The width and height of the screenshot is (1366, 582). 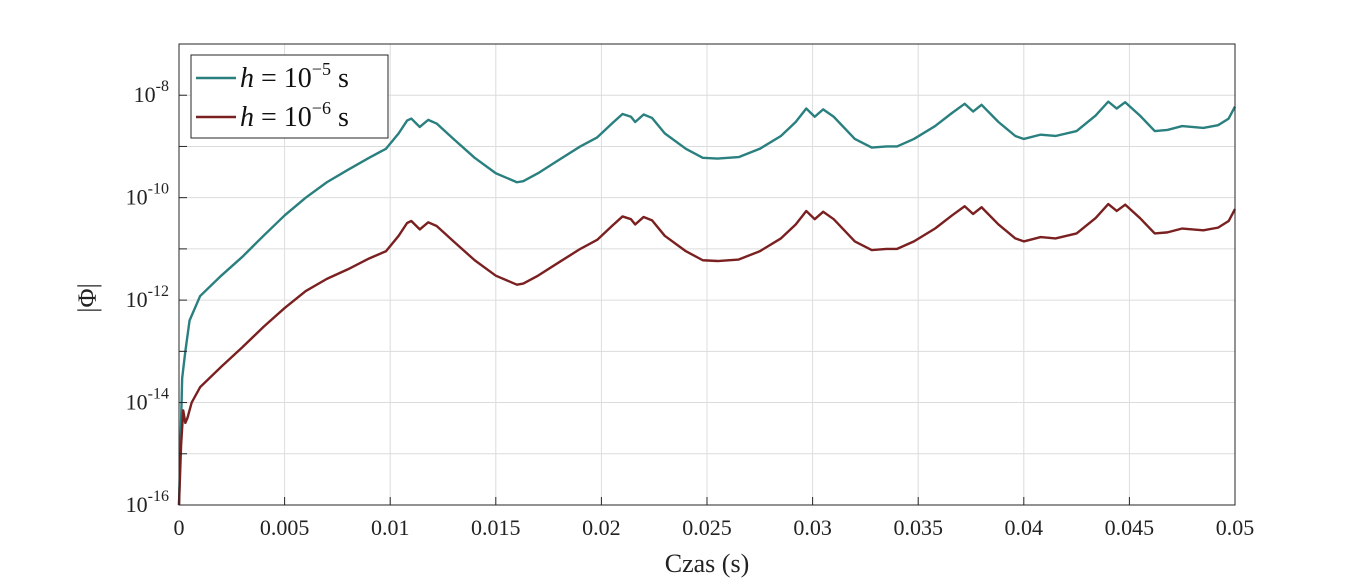 What do you see at coordinates (147, 502) in the screenshot?
I see `y-tick-label: 10-16` at bounding box center [147, 502].